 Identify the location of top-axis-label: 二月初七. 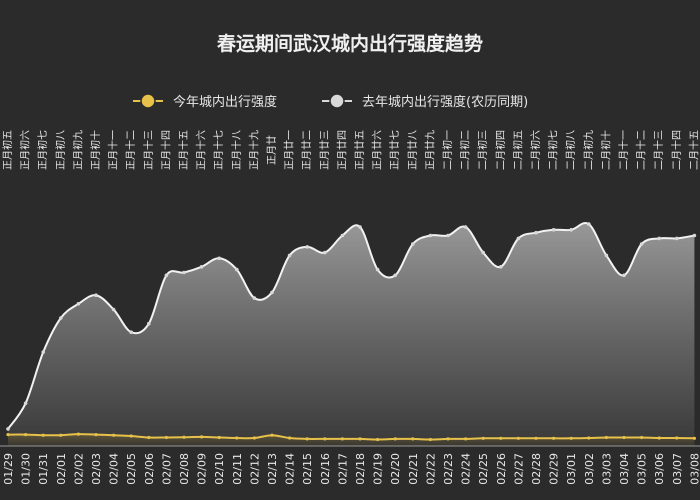
(553, 150).